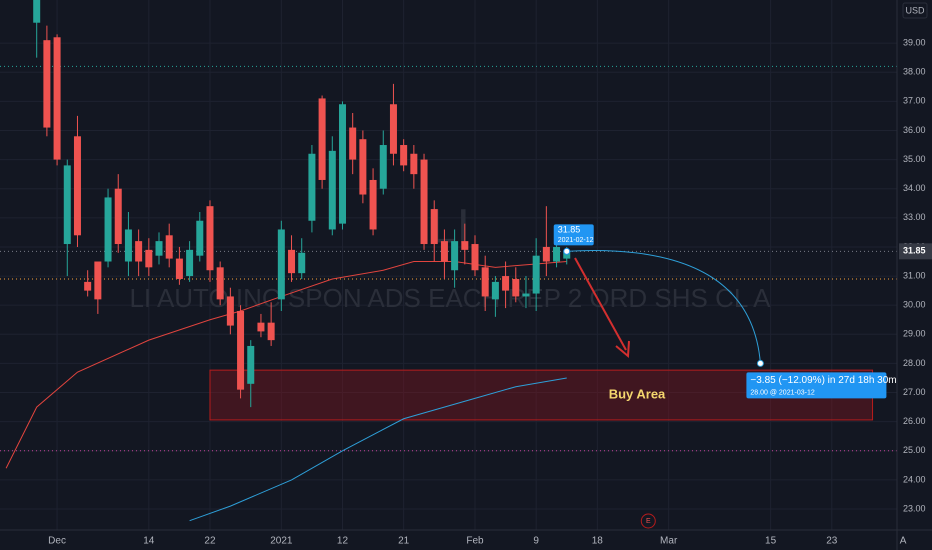 This screenshot has height=550, width=932. I want to click on y-tick-label: 36.00, so click(914, 130).